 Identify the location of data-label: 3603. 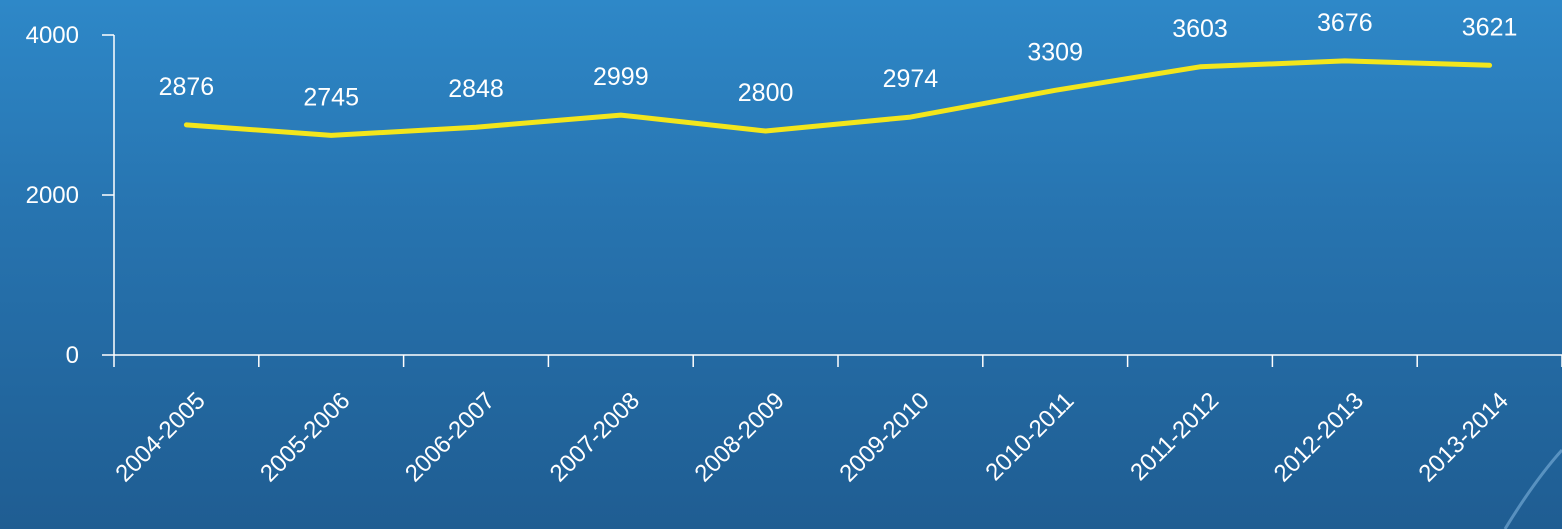
(1200, 29).